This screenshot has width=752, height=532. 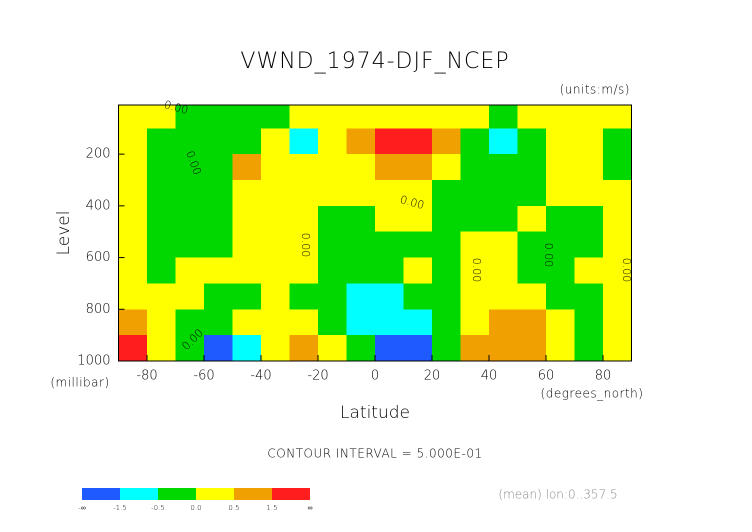 I want to click on colorbar-label: -1.5, so click(x=120, y=508).